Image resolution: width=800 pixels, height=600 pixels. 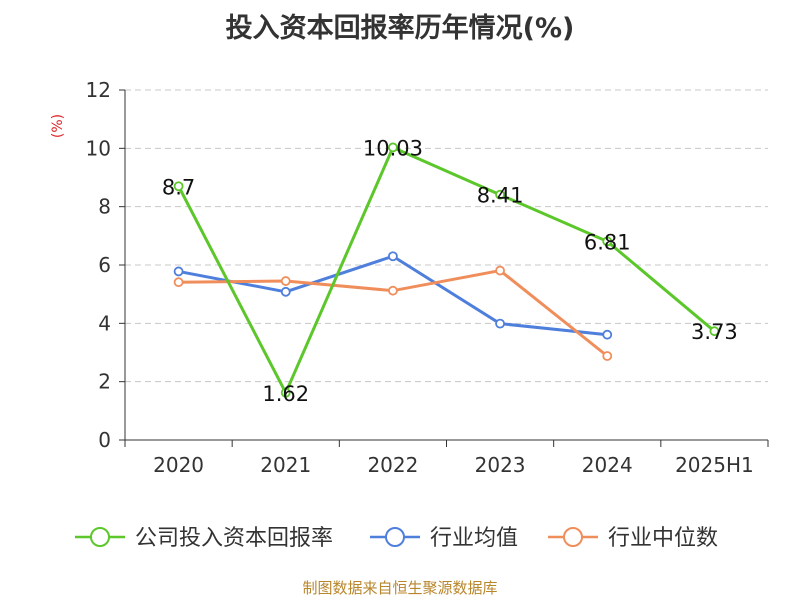 What do you see at coordinates (104, 207) in the screenshot?
I see `y-tick-label: 8` at bounding box center [104, 207].